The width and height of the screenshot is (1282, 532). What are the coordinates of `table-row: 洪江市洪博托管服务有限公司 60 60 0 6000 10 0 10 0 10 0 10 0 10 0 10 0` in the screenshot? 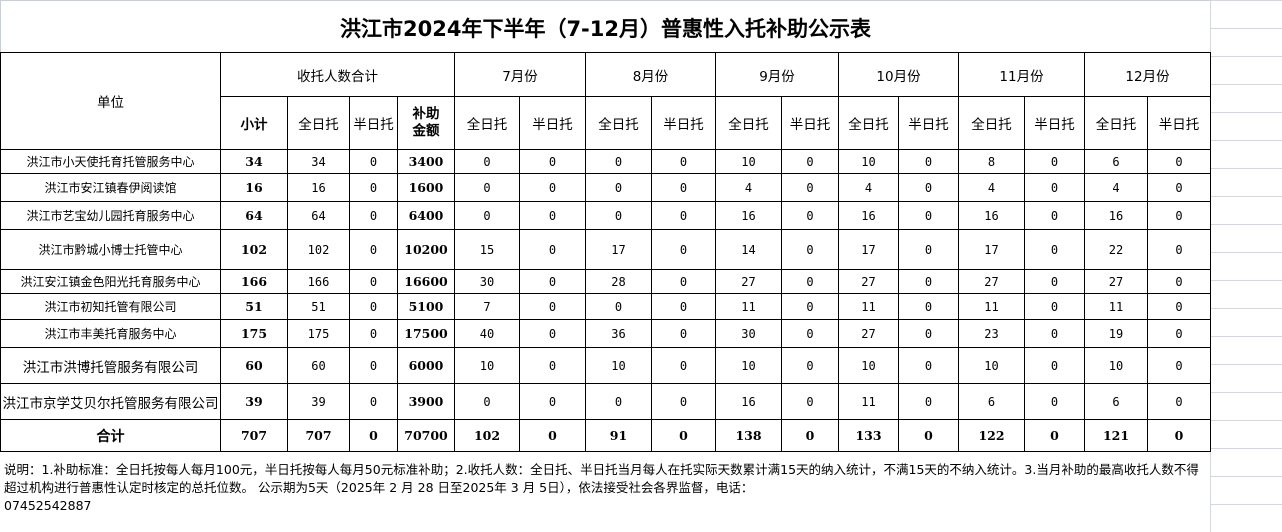 It's located at (605, 365).